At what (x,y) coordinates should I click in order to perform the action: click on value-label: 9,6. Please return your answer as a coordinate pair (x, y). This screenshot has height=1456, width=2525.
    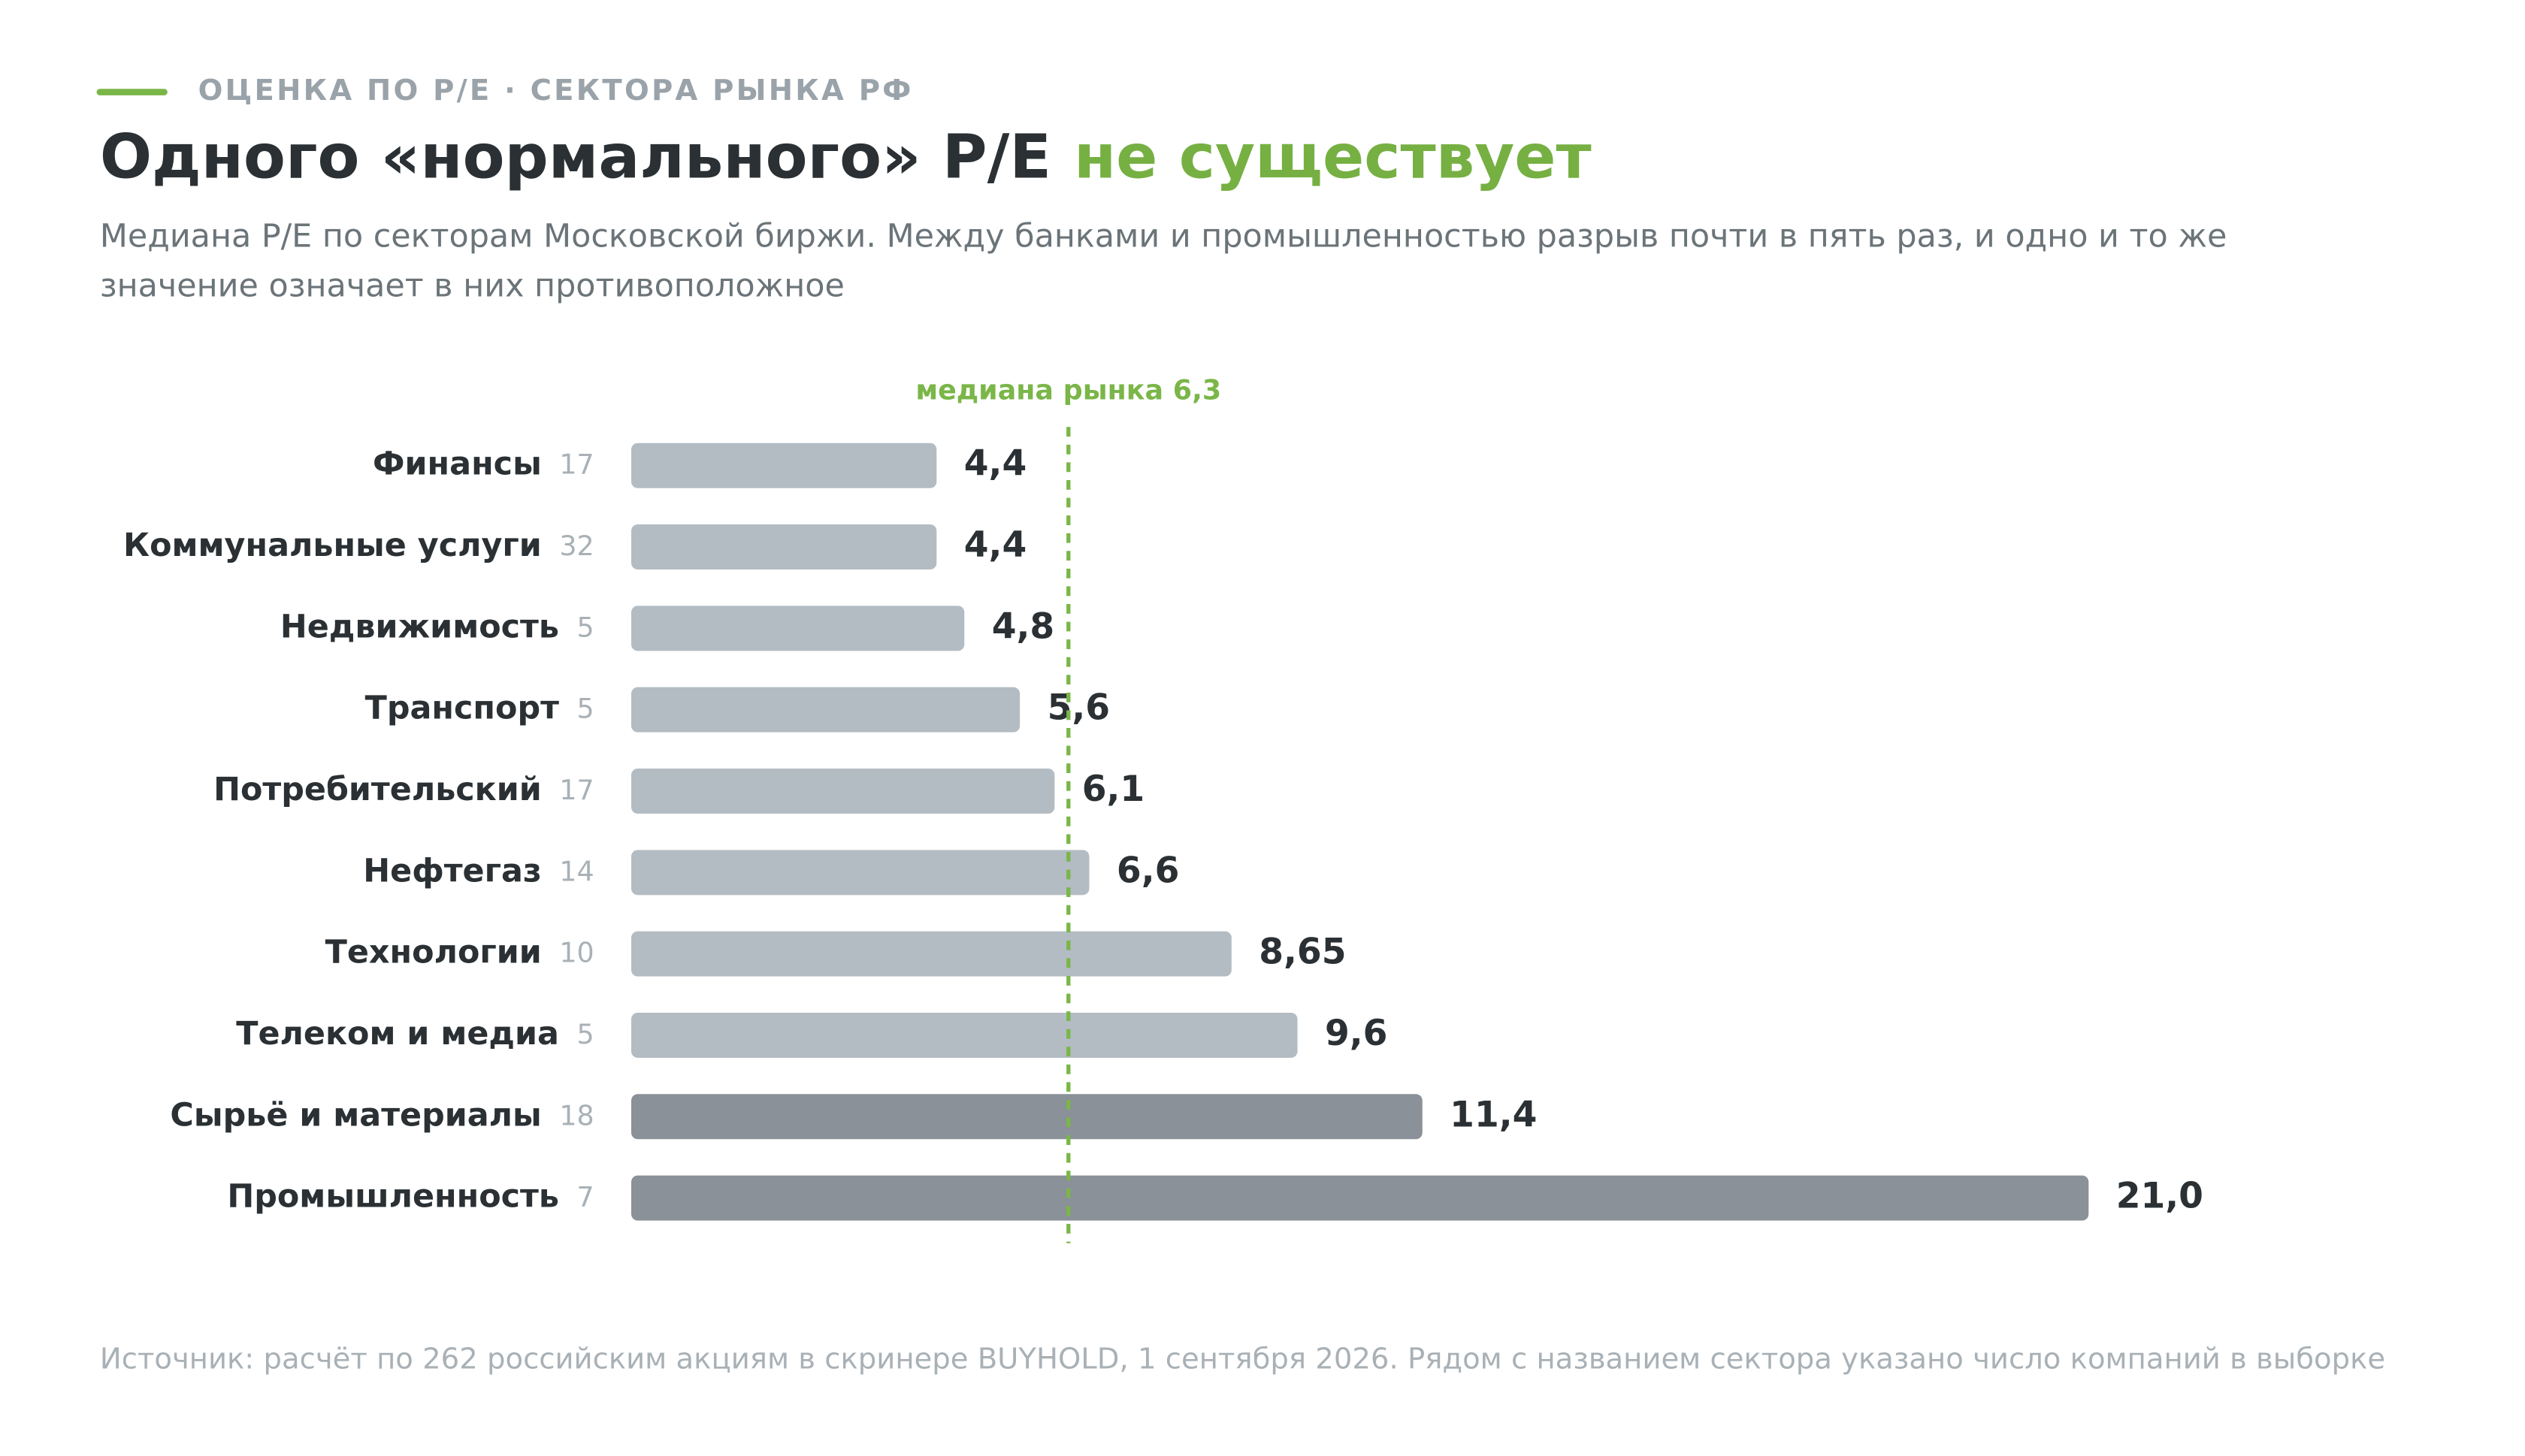
    Looking at the image, I should click on (1356, 1033).